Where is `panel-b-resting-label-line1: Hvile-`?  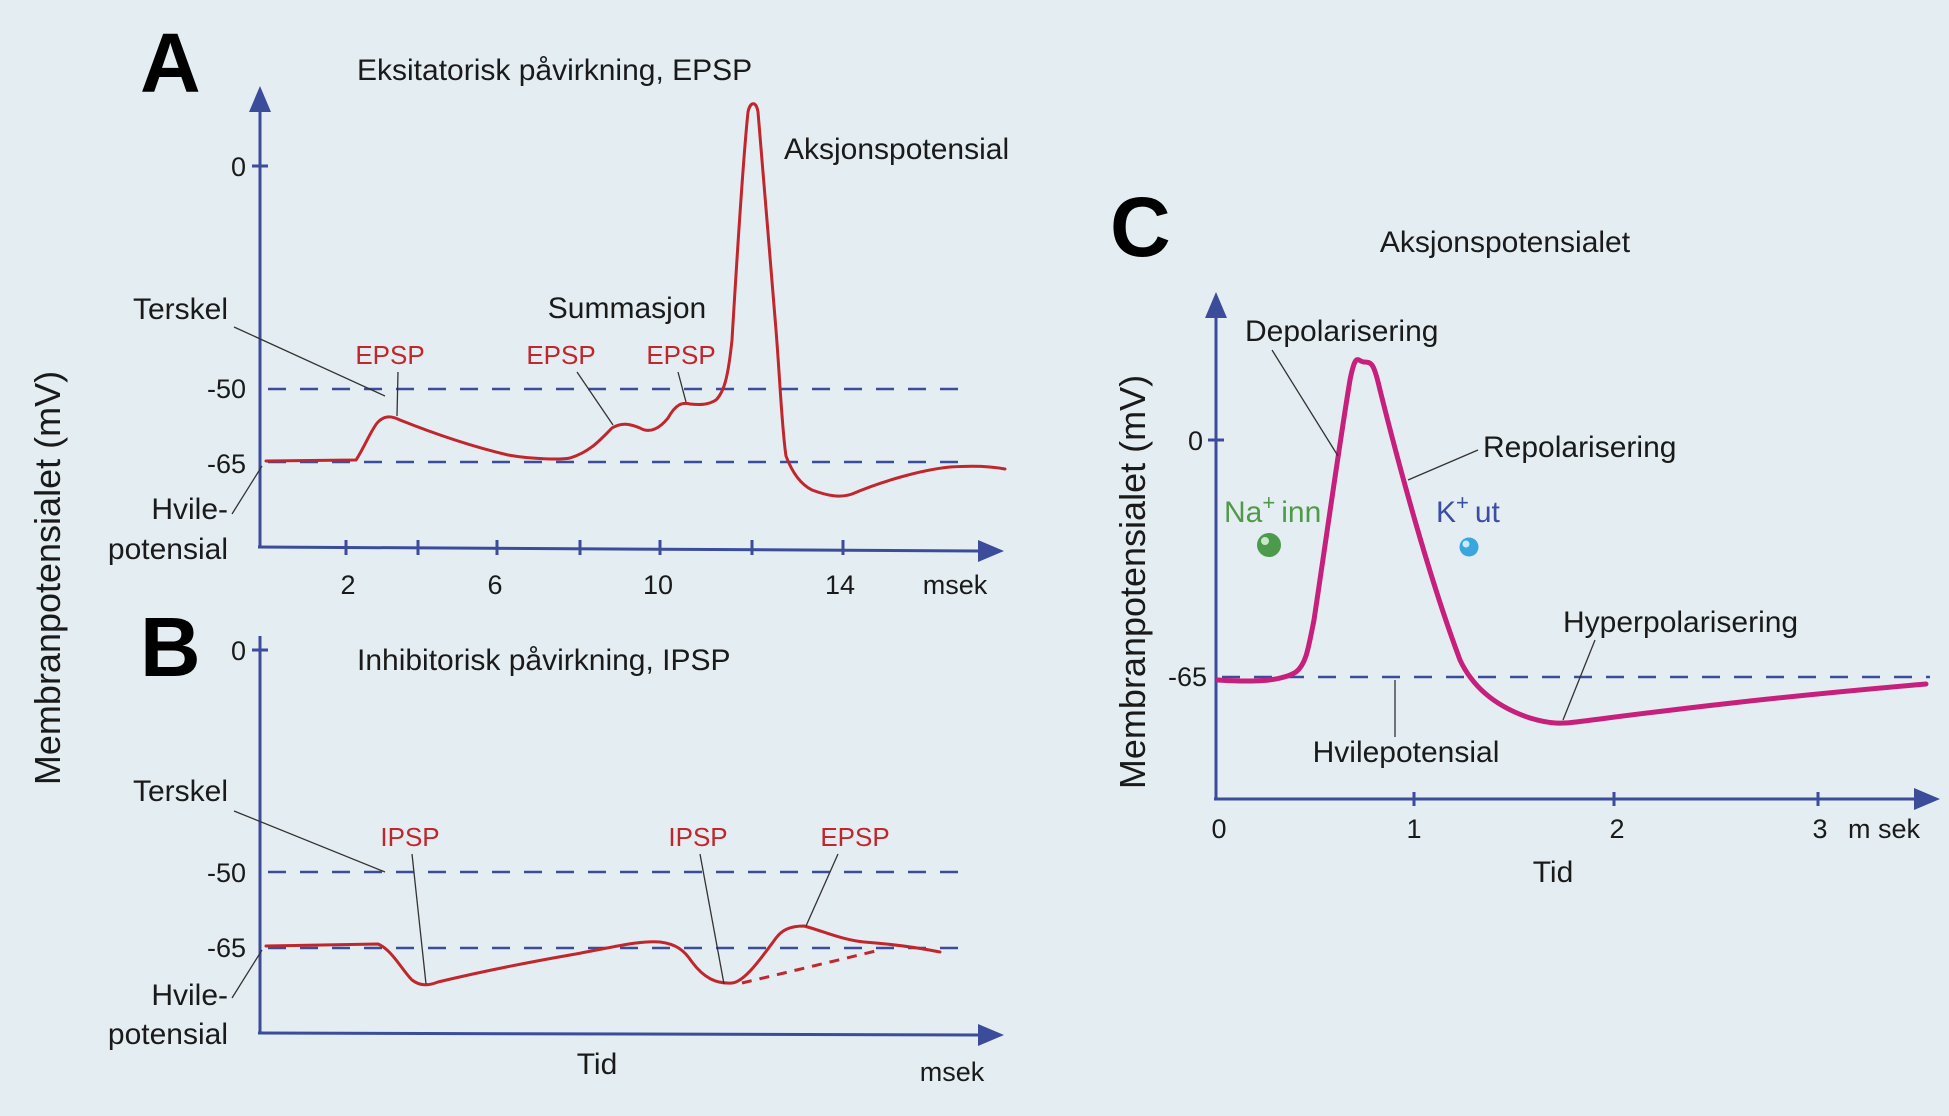 panel-b-resting-label-line1: Hvile- is located at coordinates (189, 995).